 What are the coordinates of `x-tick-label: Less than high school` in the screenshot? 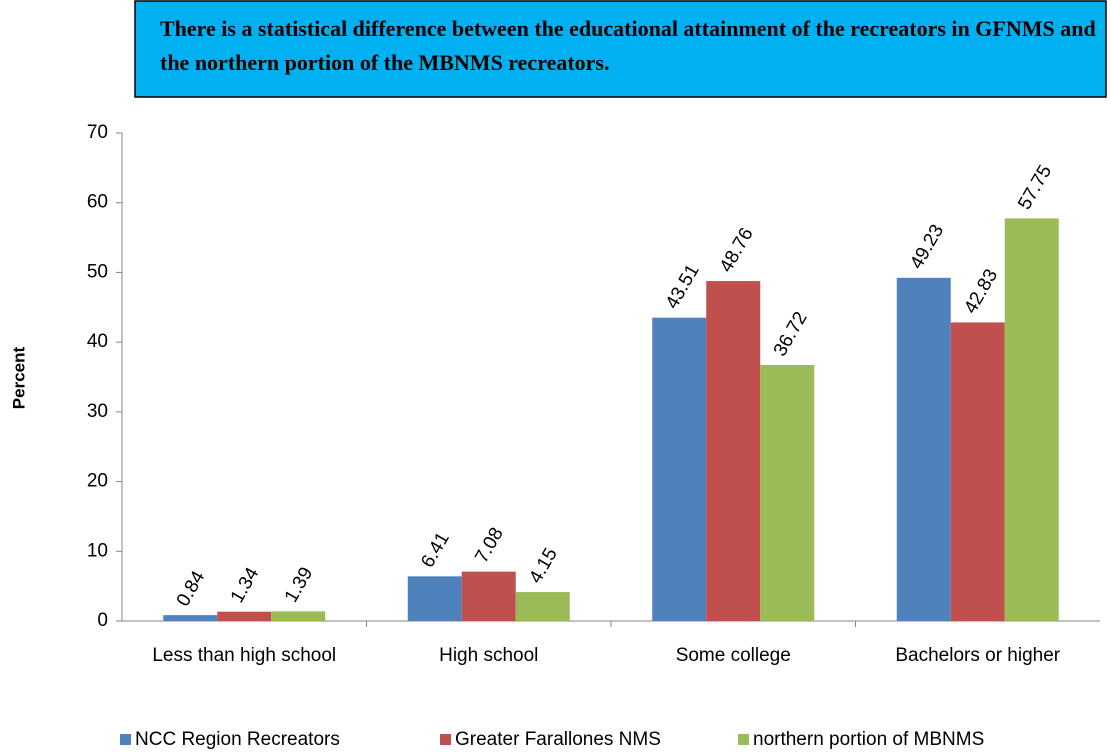 It's located at (244, 655).